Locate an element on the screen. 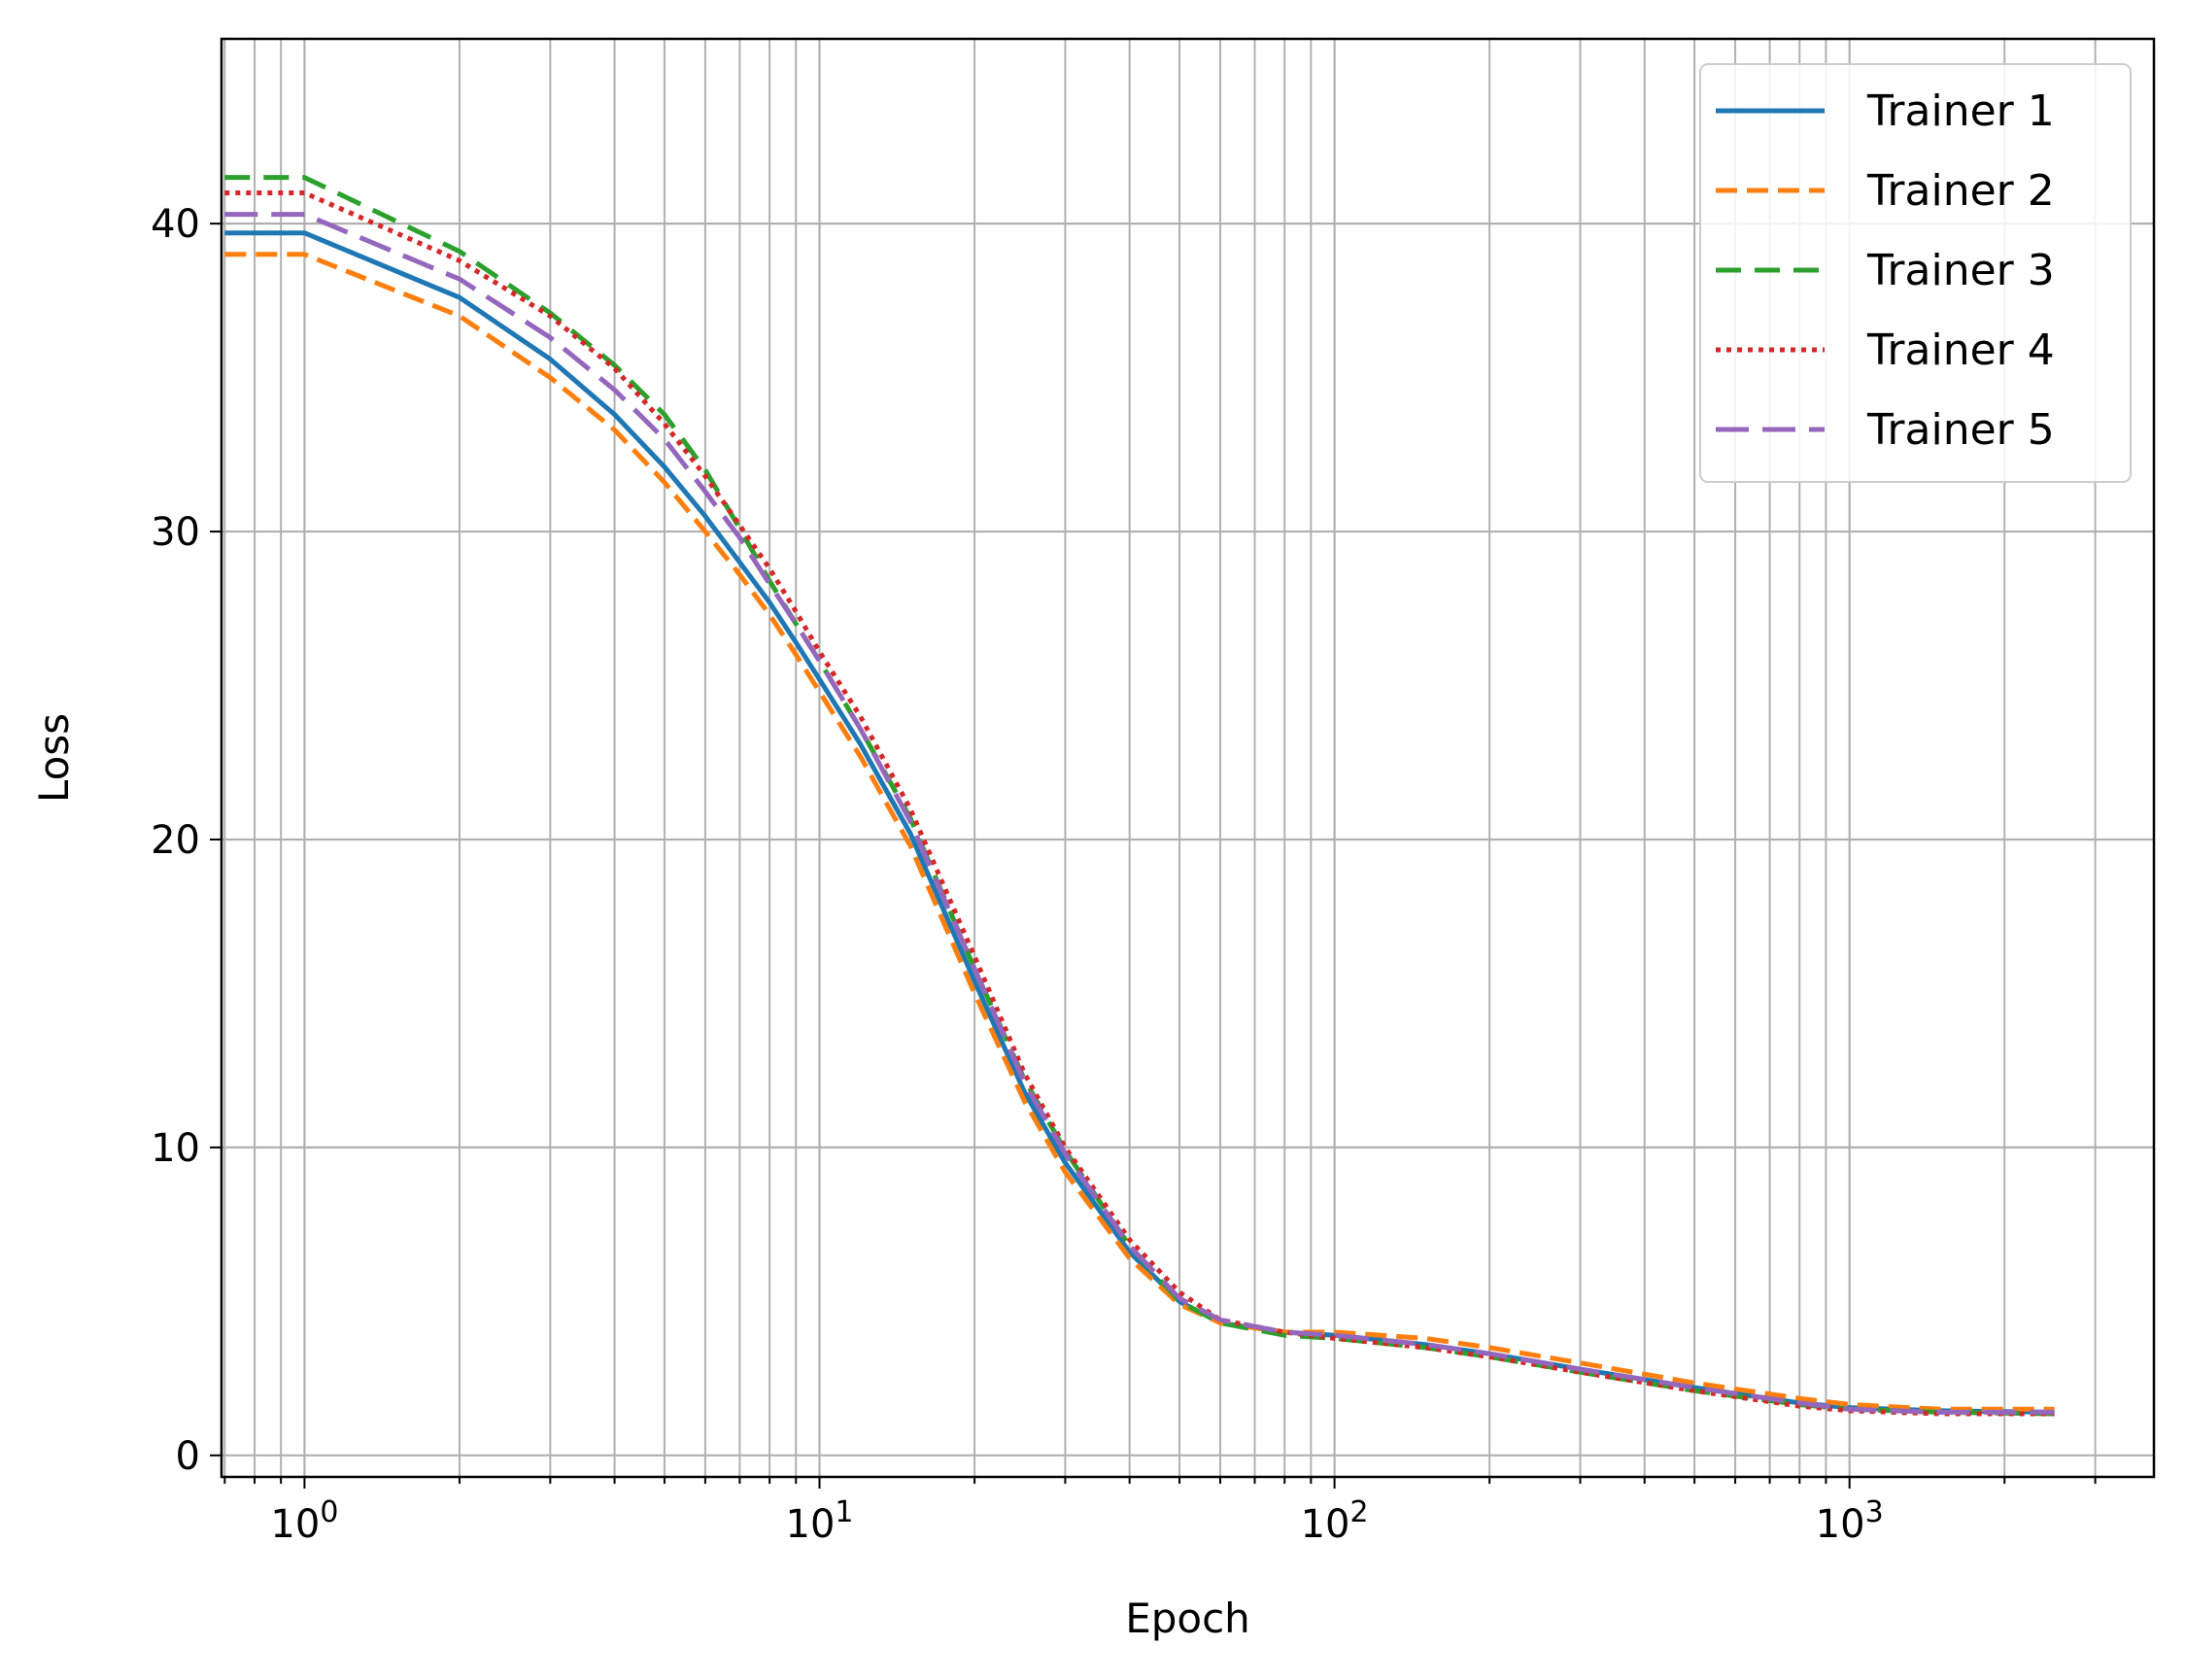 The image size is (2185, 1680). y-axis-label: Loss is located at coordinates (54, 758).